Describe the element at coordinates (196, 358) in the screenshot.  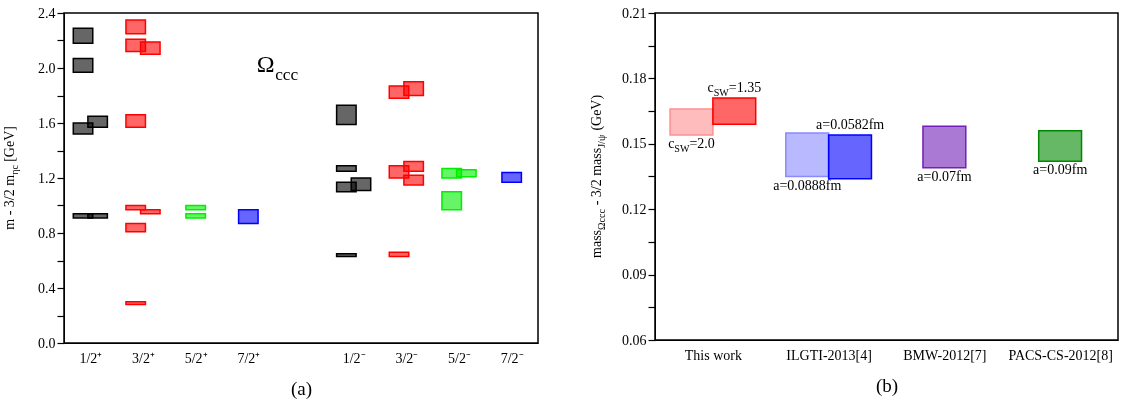
I see `x-tick-label: 5/2⁺` at that location.